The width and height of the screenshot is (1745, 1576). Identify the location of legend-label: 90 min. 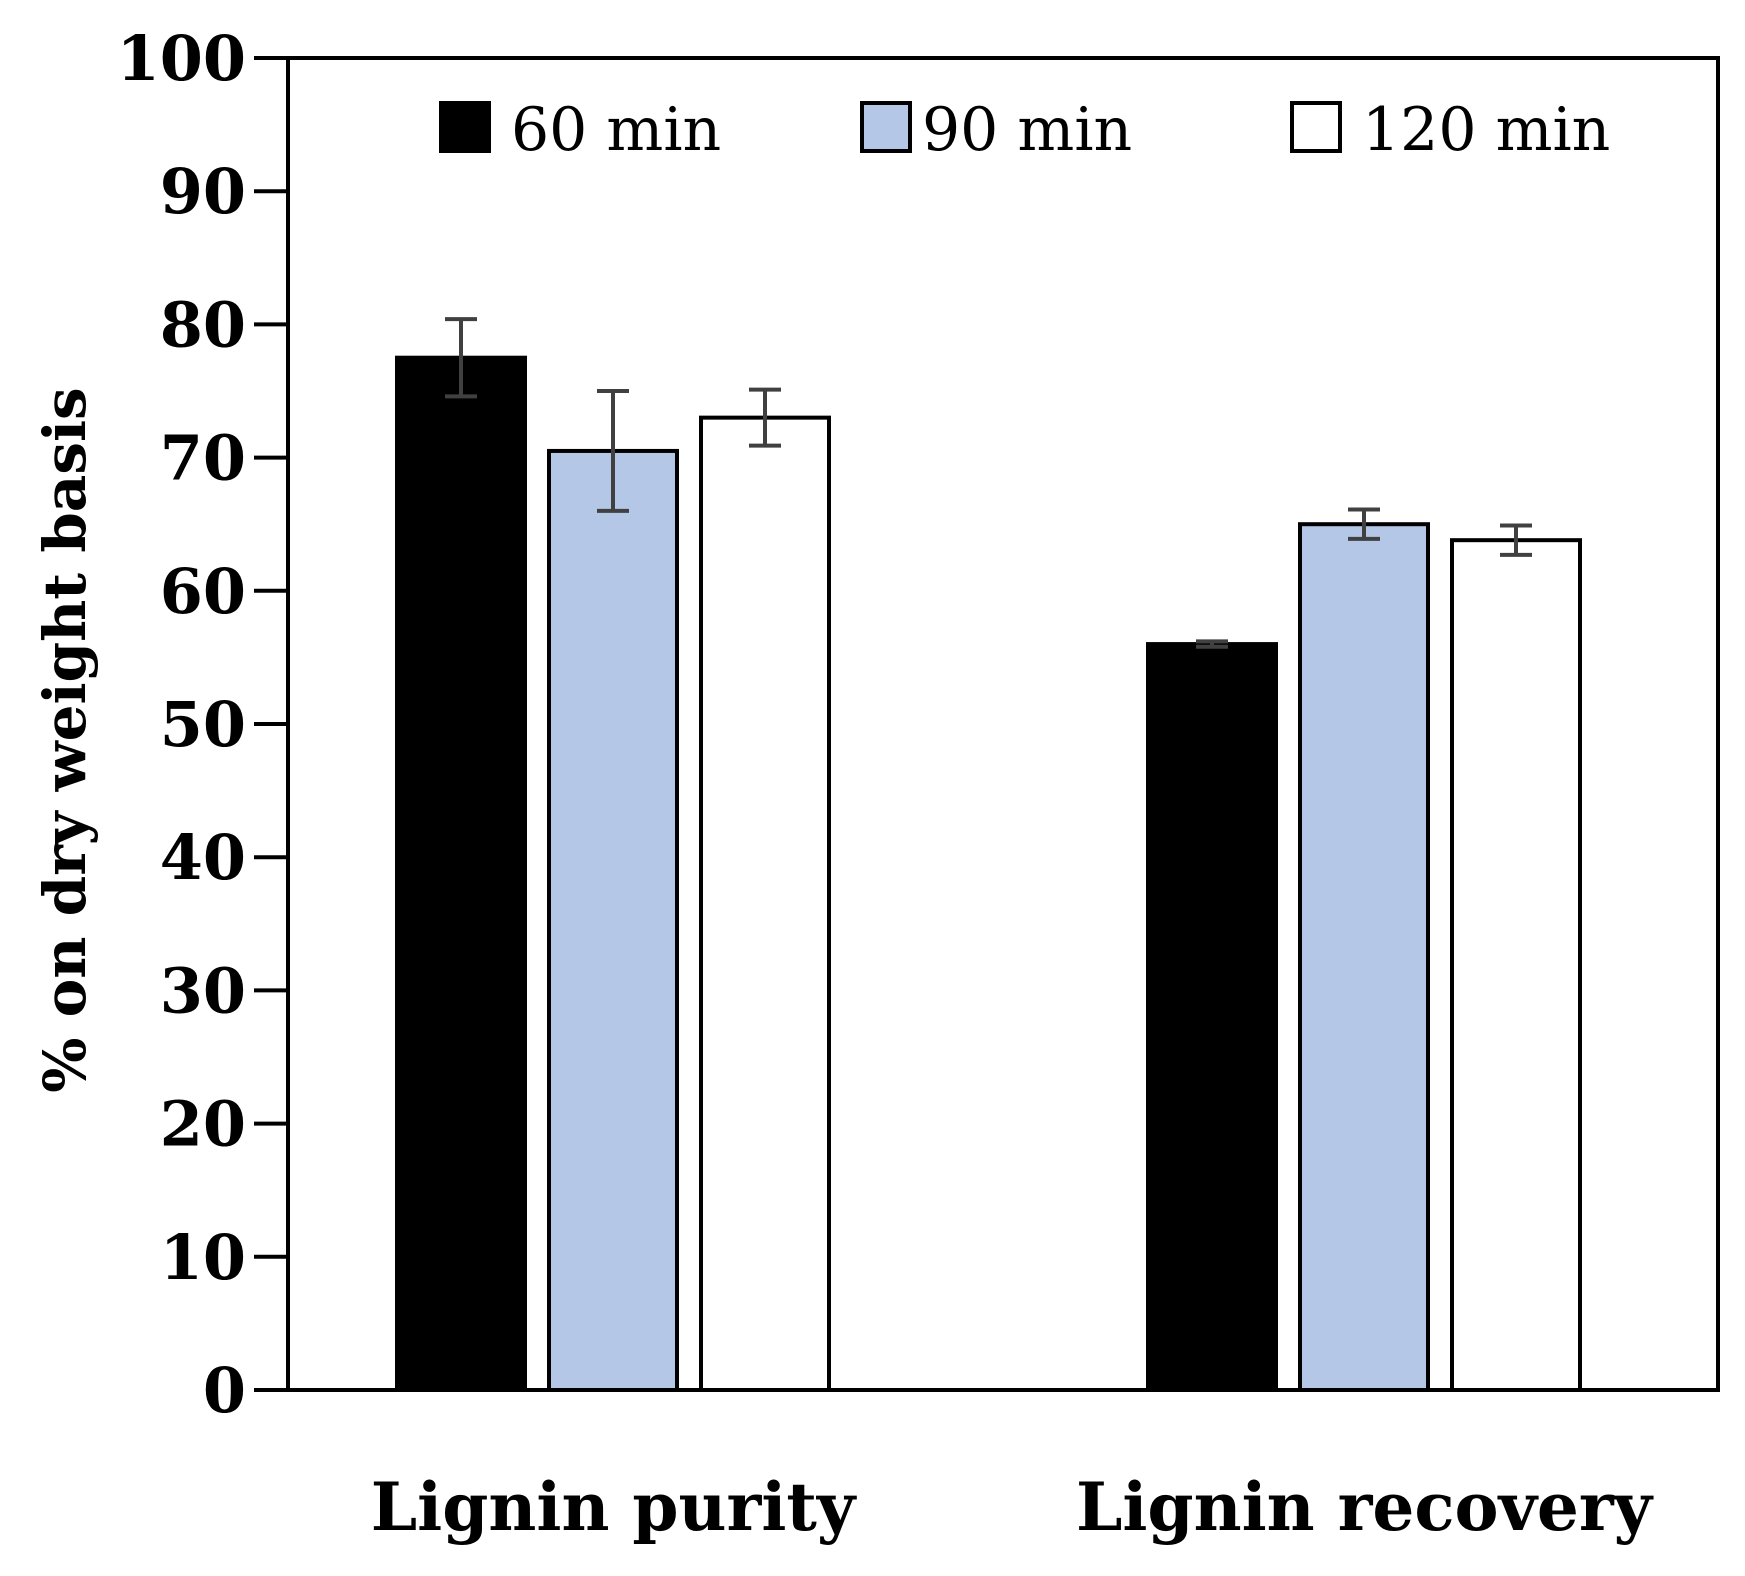
(1027, 130).